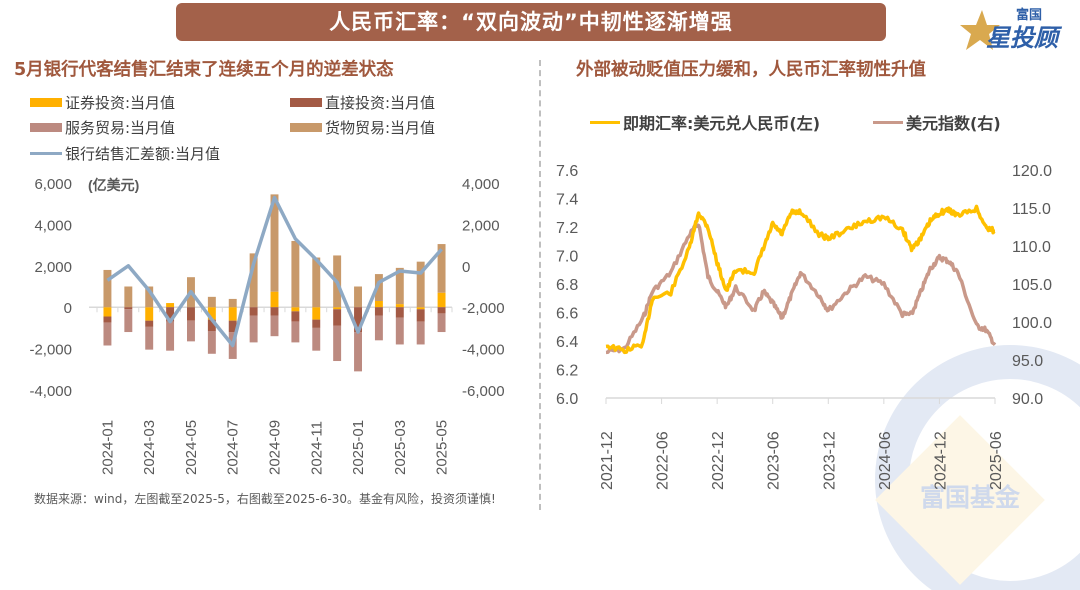 The width and height of the screenshot is (1080, 590). Describe the element at coordinates (1027, 399) in the screenshot. I see `right-axis-tick-label: 90.0` at that location.